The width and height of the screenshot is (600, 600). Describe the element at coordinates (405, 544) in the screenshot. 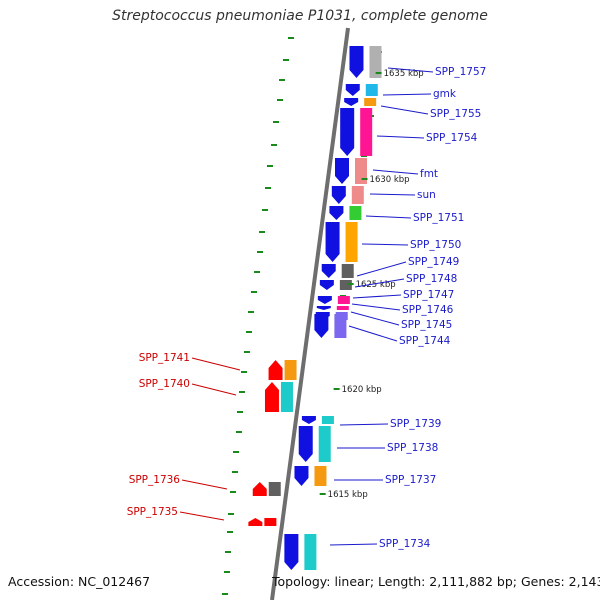

I see `gene-label-spp-1734: SPP_1734` at that location.